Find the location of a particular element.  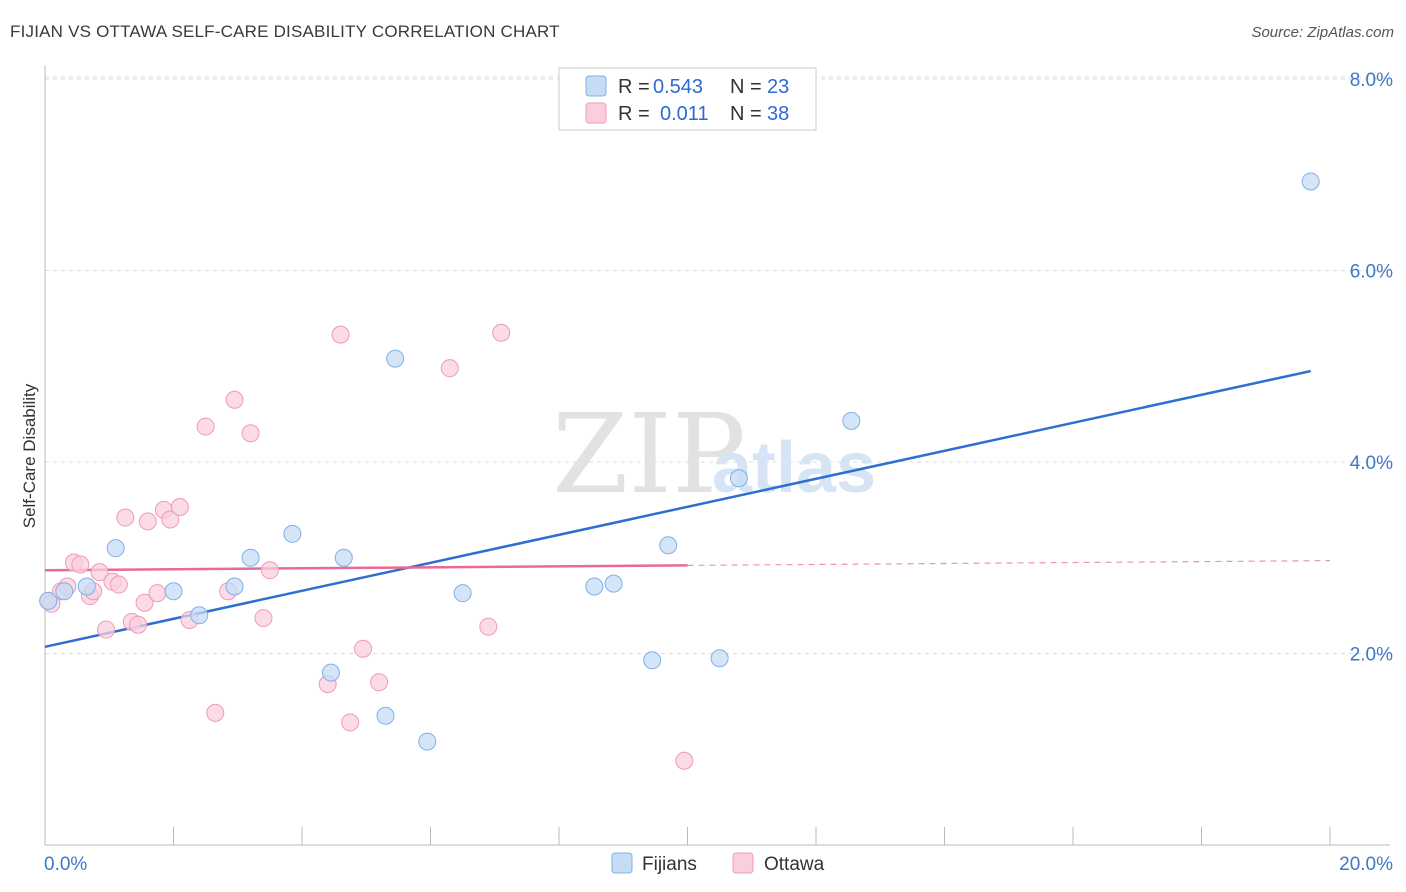

legend-r-label-ottawa: R = is located at coordinates (634, 114).